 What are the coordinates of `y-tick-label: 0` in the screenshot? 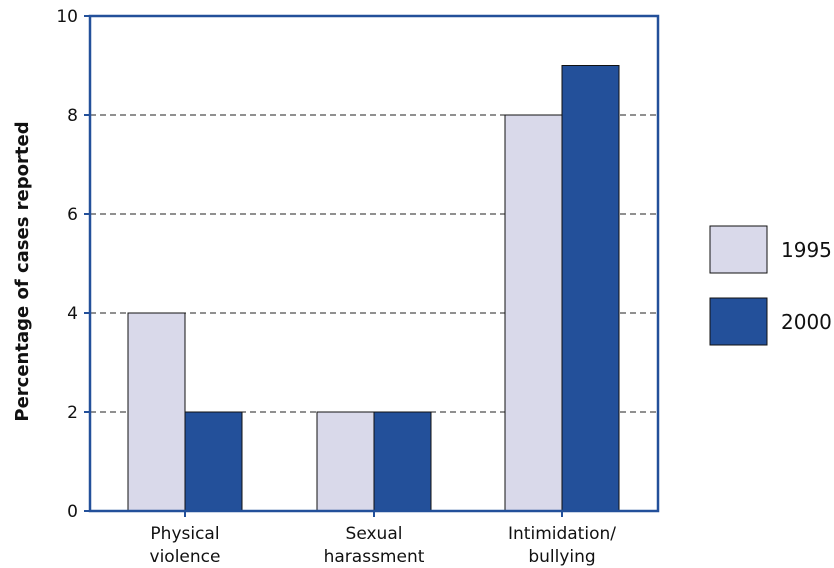 It's located at (72, 512).